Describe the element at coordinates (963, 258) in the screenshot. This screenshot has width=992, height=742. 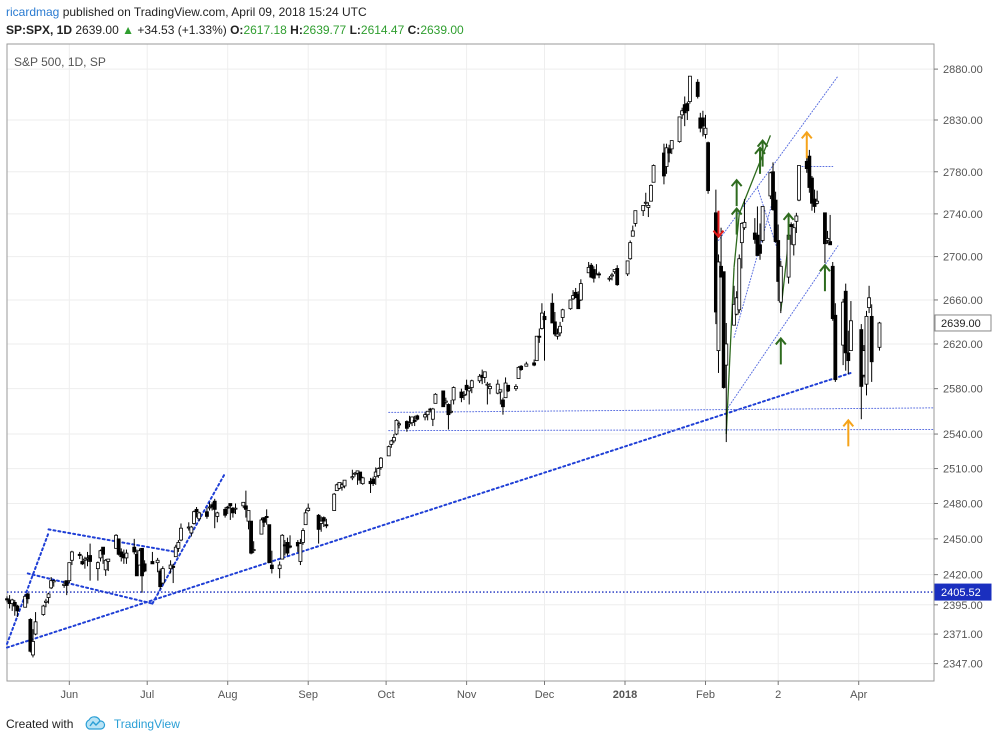
I see `y-tick-label: 2700.00` at that location.